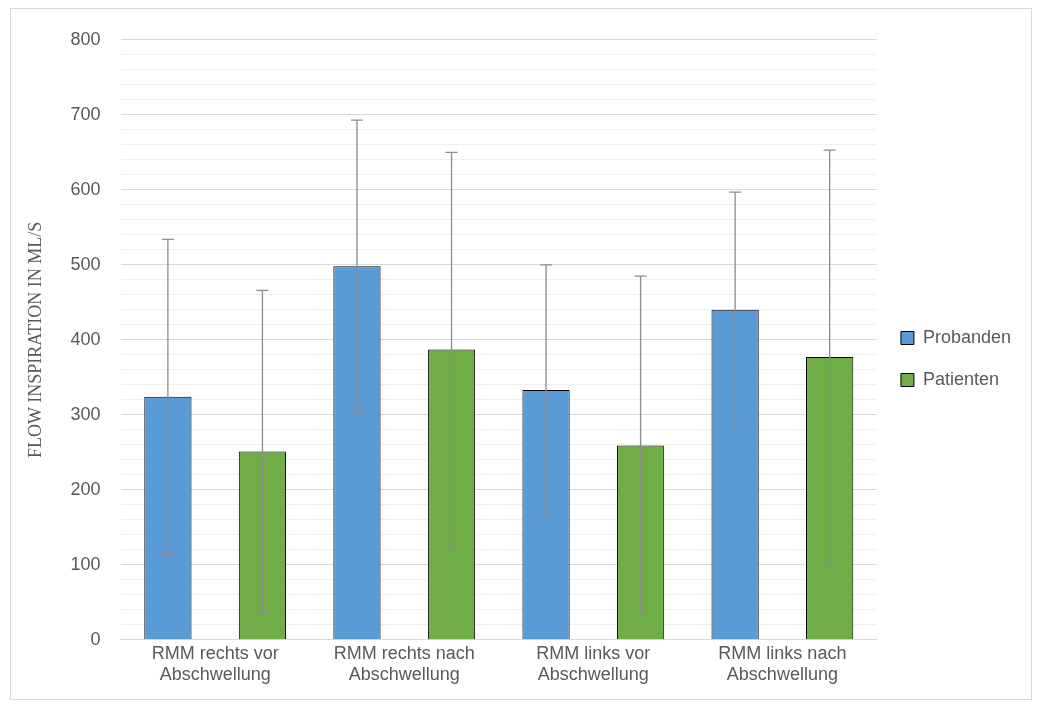 The image size is (1040, 706). What do you see at coordinates (85, 188) in the screenshot?
I see `y-tick-label: 600` at bounding box center [85, 188].